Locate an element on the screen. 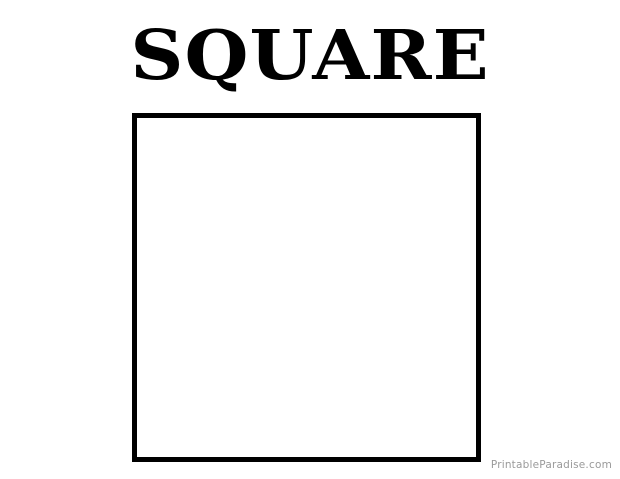 The width and height of the screenshot is (620, 479). site-watermark: PrintableParadise.com is located at coordinates (551, 465).